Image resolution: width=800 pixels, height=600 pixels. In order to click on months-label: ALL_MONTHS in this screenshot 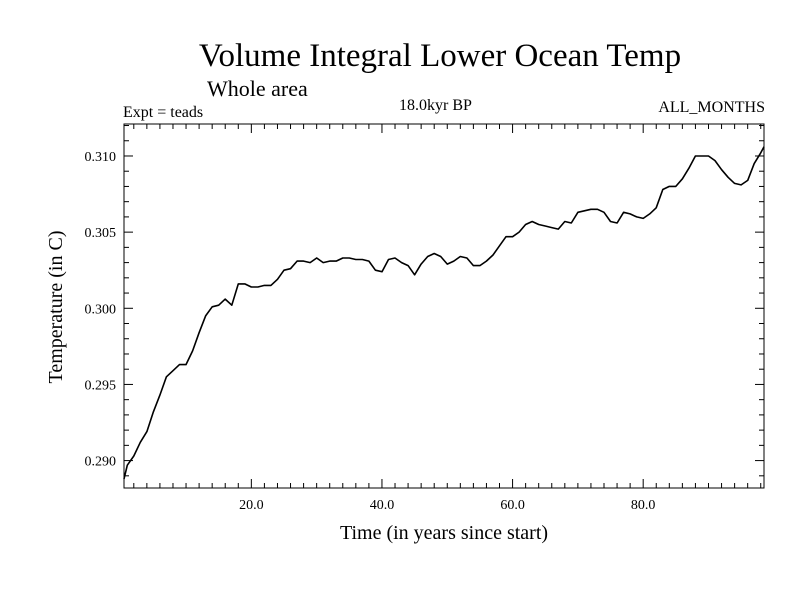, I will do `click(711, 107)`.